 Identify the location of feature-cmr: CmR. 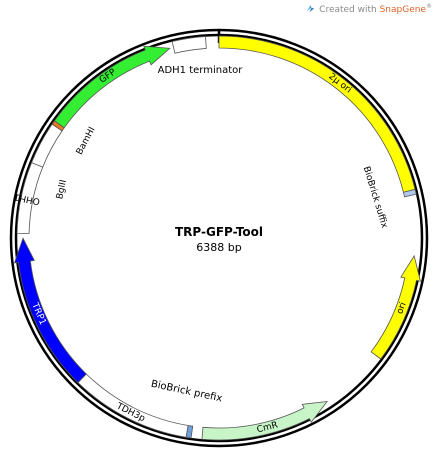
(264, 420).